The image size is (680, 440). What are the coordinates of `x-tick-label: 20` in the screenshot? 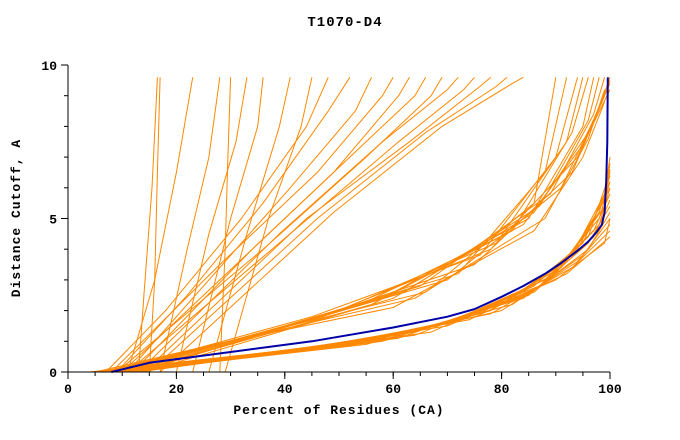 It's located at (177, 389).